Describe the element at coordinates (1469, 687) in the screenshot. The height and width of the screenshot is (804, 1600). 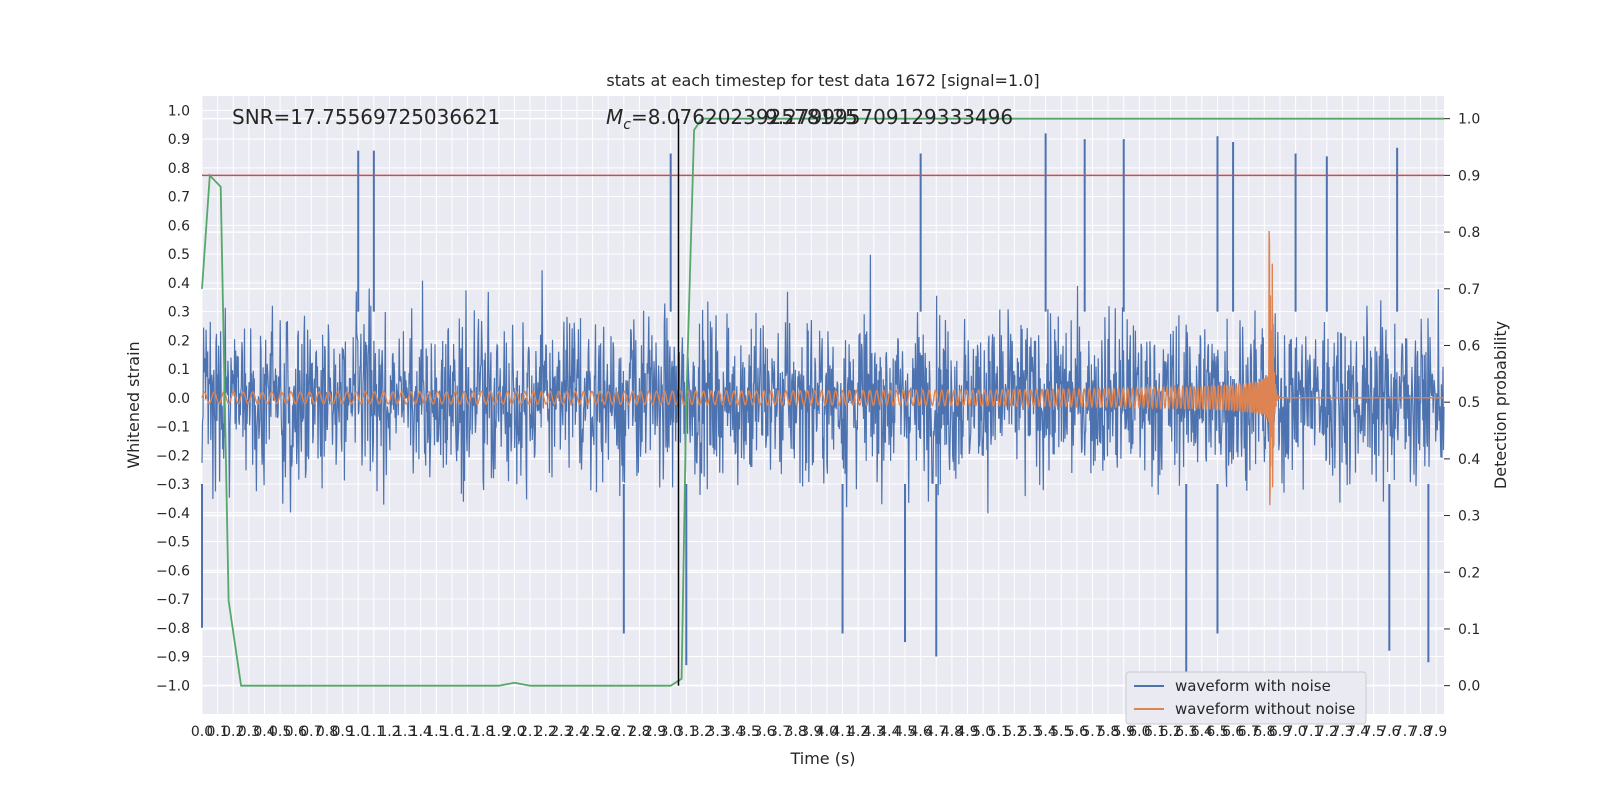
I see `y2-tick-label: 0.0` at that location.